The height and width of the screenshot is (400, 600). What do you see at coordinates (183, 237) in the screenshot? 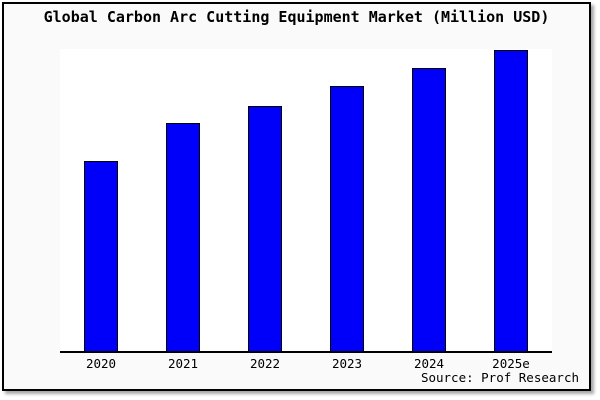
I see `bar-2021` at bounding box center [183, 237].